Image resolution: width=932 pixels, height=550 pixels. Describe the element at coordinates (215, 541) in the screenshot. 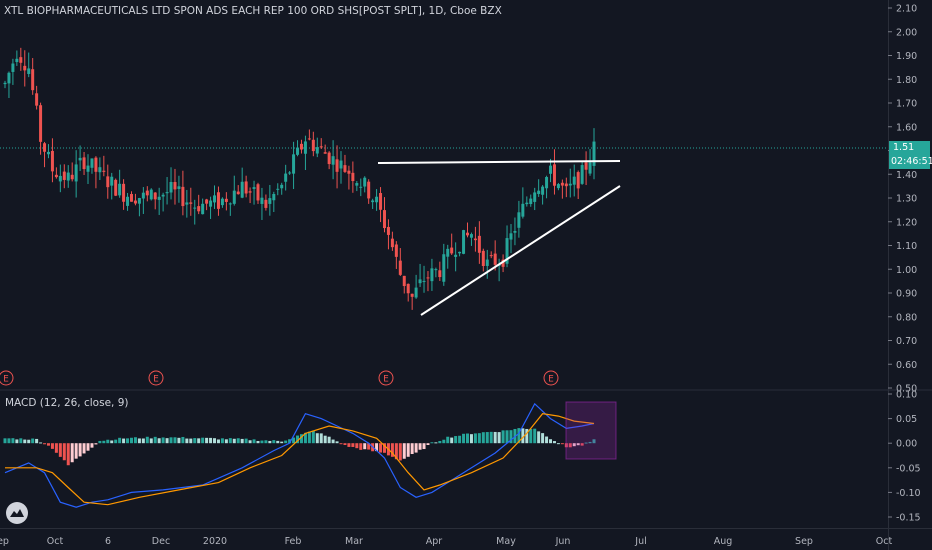

I see `time-axis-label: 2020` at that location.